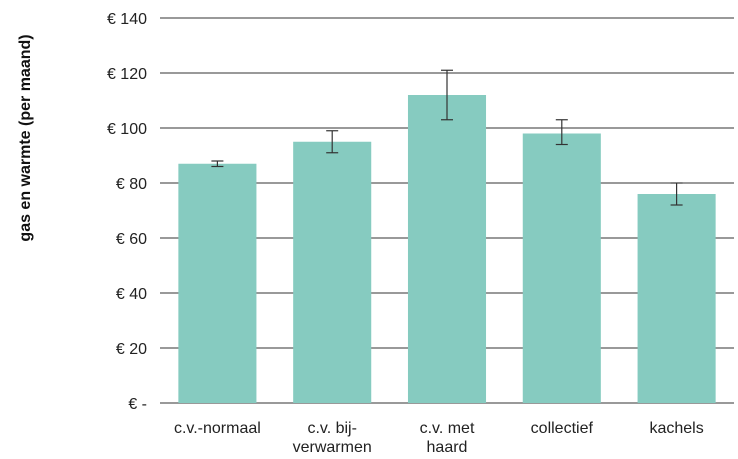  What do you see at coordinates (447, 428) in the screenshot?
I see `x-category-label: c.v. met` at bounding box center [447, 428].